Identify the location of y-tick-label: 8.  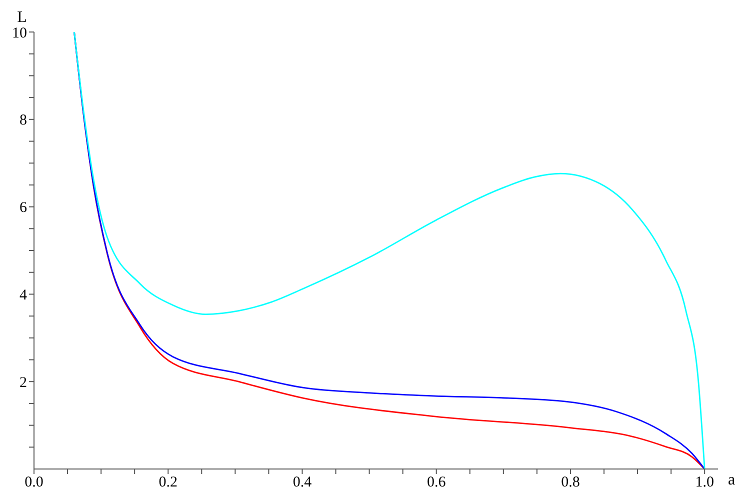
(23, 120).